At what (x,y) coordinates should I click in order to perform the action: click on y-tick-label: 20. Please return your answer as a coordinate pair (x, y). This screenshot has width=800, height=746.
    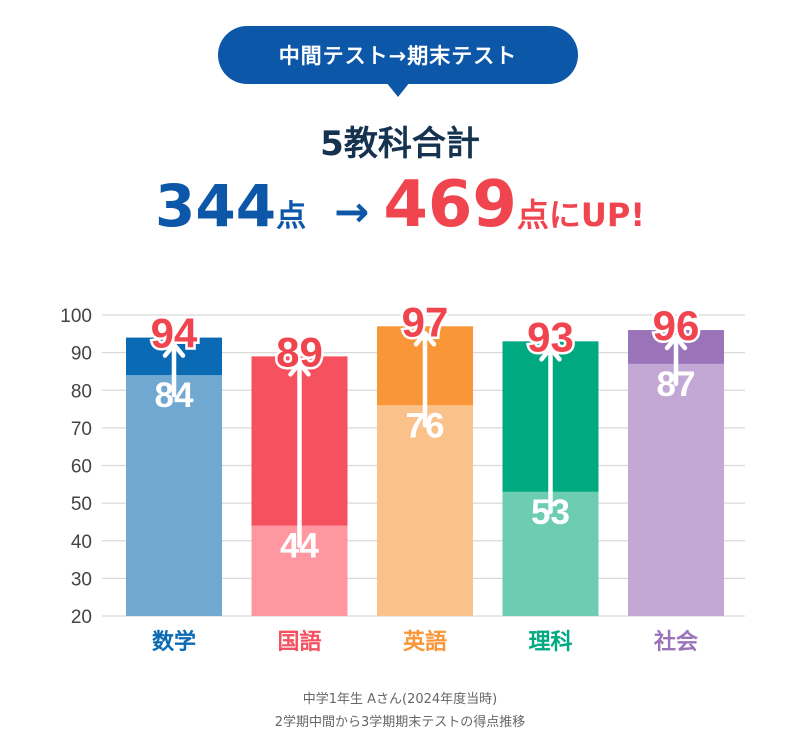
    Looking at the image, I should click on (81, 617).